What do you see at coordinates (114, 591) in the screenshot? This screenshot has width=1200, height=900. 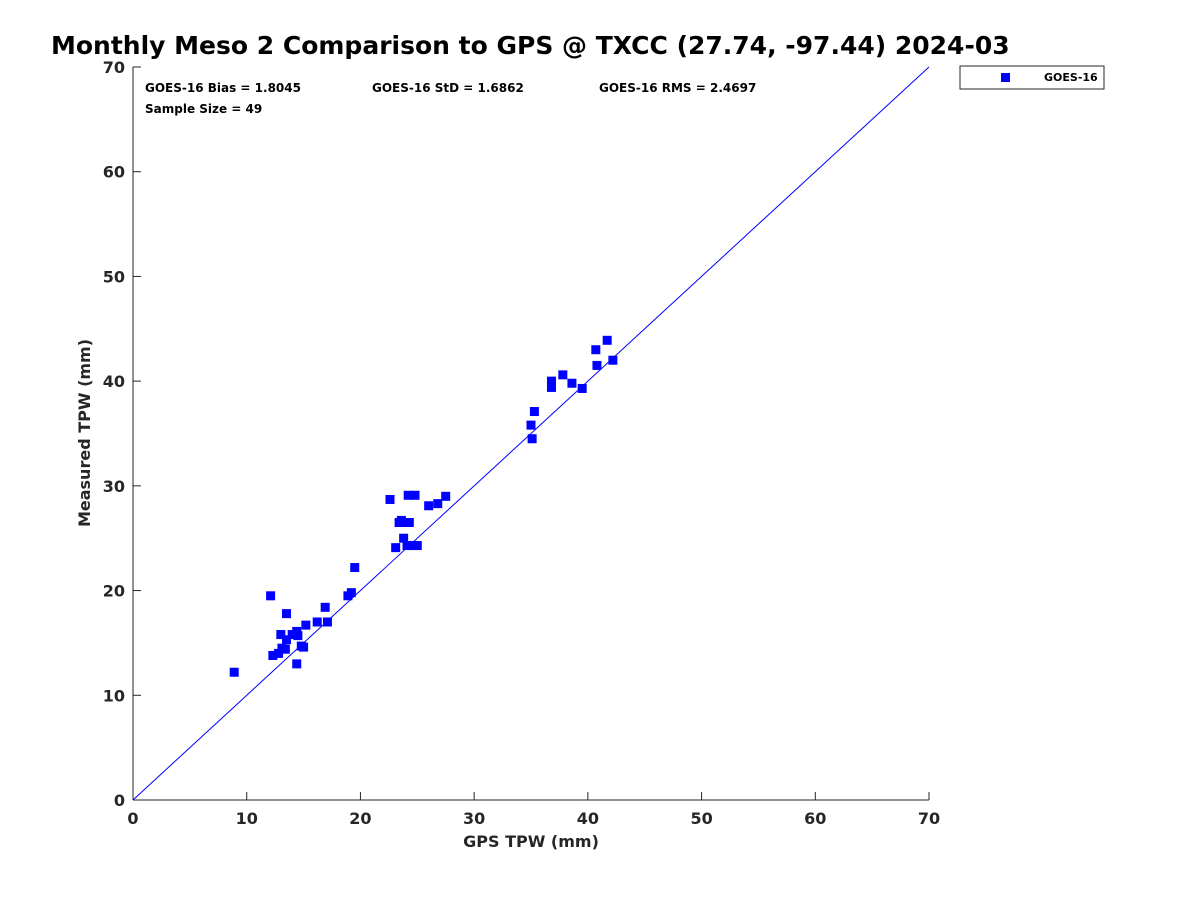 I see `y-tick-label: 20` at bounding box center [114, 591].